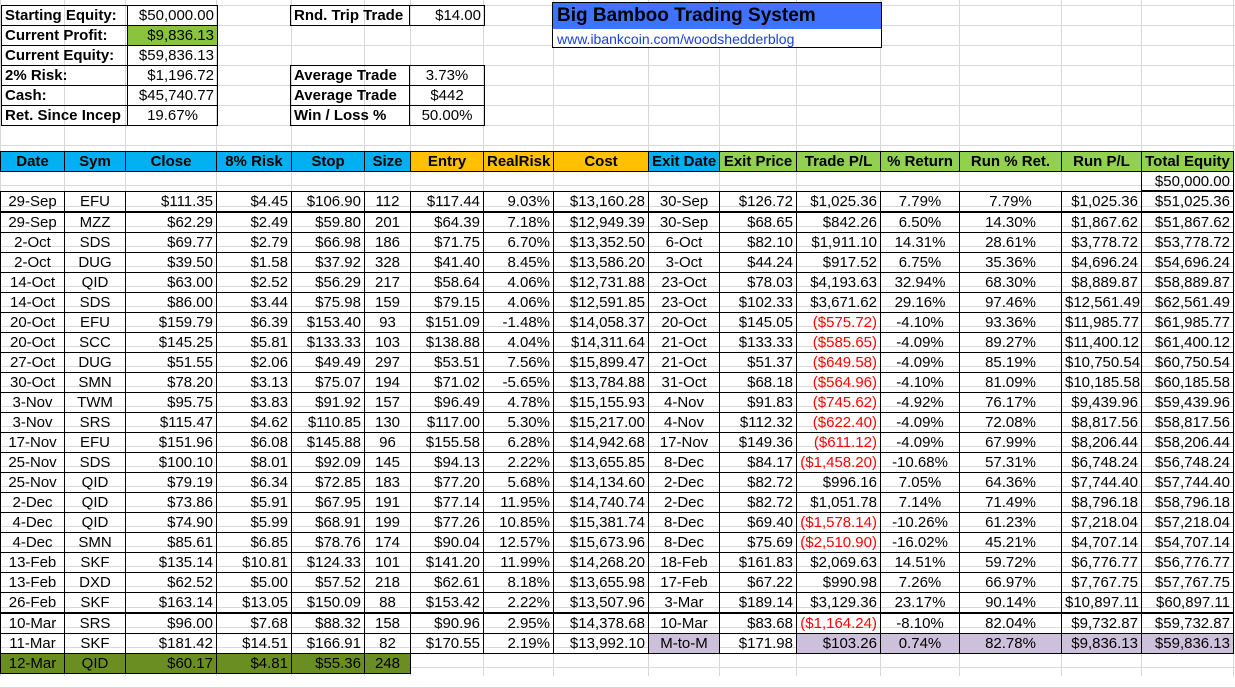  I want to click on trade-cell: $6.85, so click(254, 542).